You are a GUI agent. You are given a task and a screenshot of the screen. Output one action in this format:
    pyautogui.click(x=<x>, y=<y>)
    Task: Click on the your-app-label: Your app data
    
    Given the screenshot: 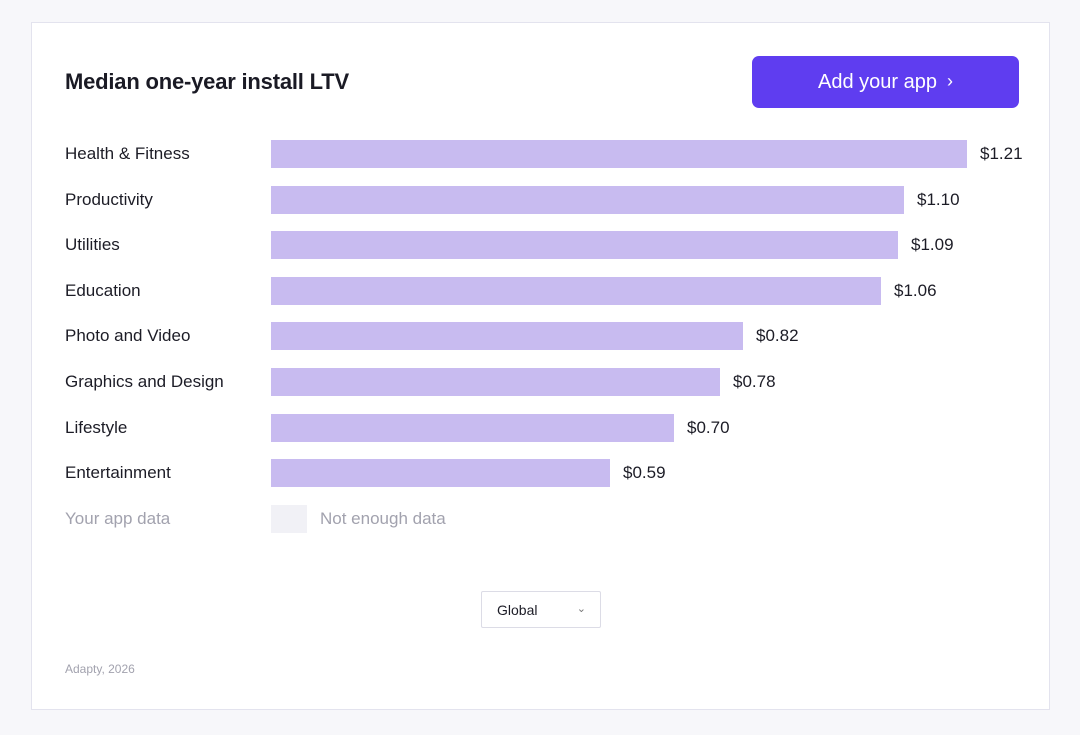 What is the action you would take?
    pyautogui.click(x=118, y=518)
    